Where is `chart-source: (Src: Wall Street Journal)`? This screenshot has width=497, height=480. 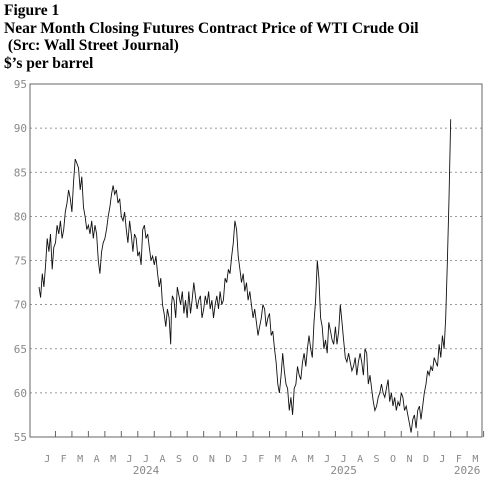
chart-source: (Src: Wall Street Journal) is located at coordinates (91, 45).